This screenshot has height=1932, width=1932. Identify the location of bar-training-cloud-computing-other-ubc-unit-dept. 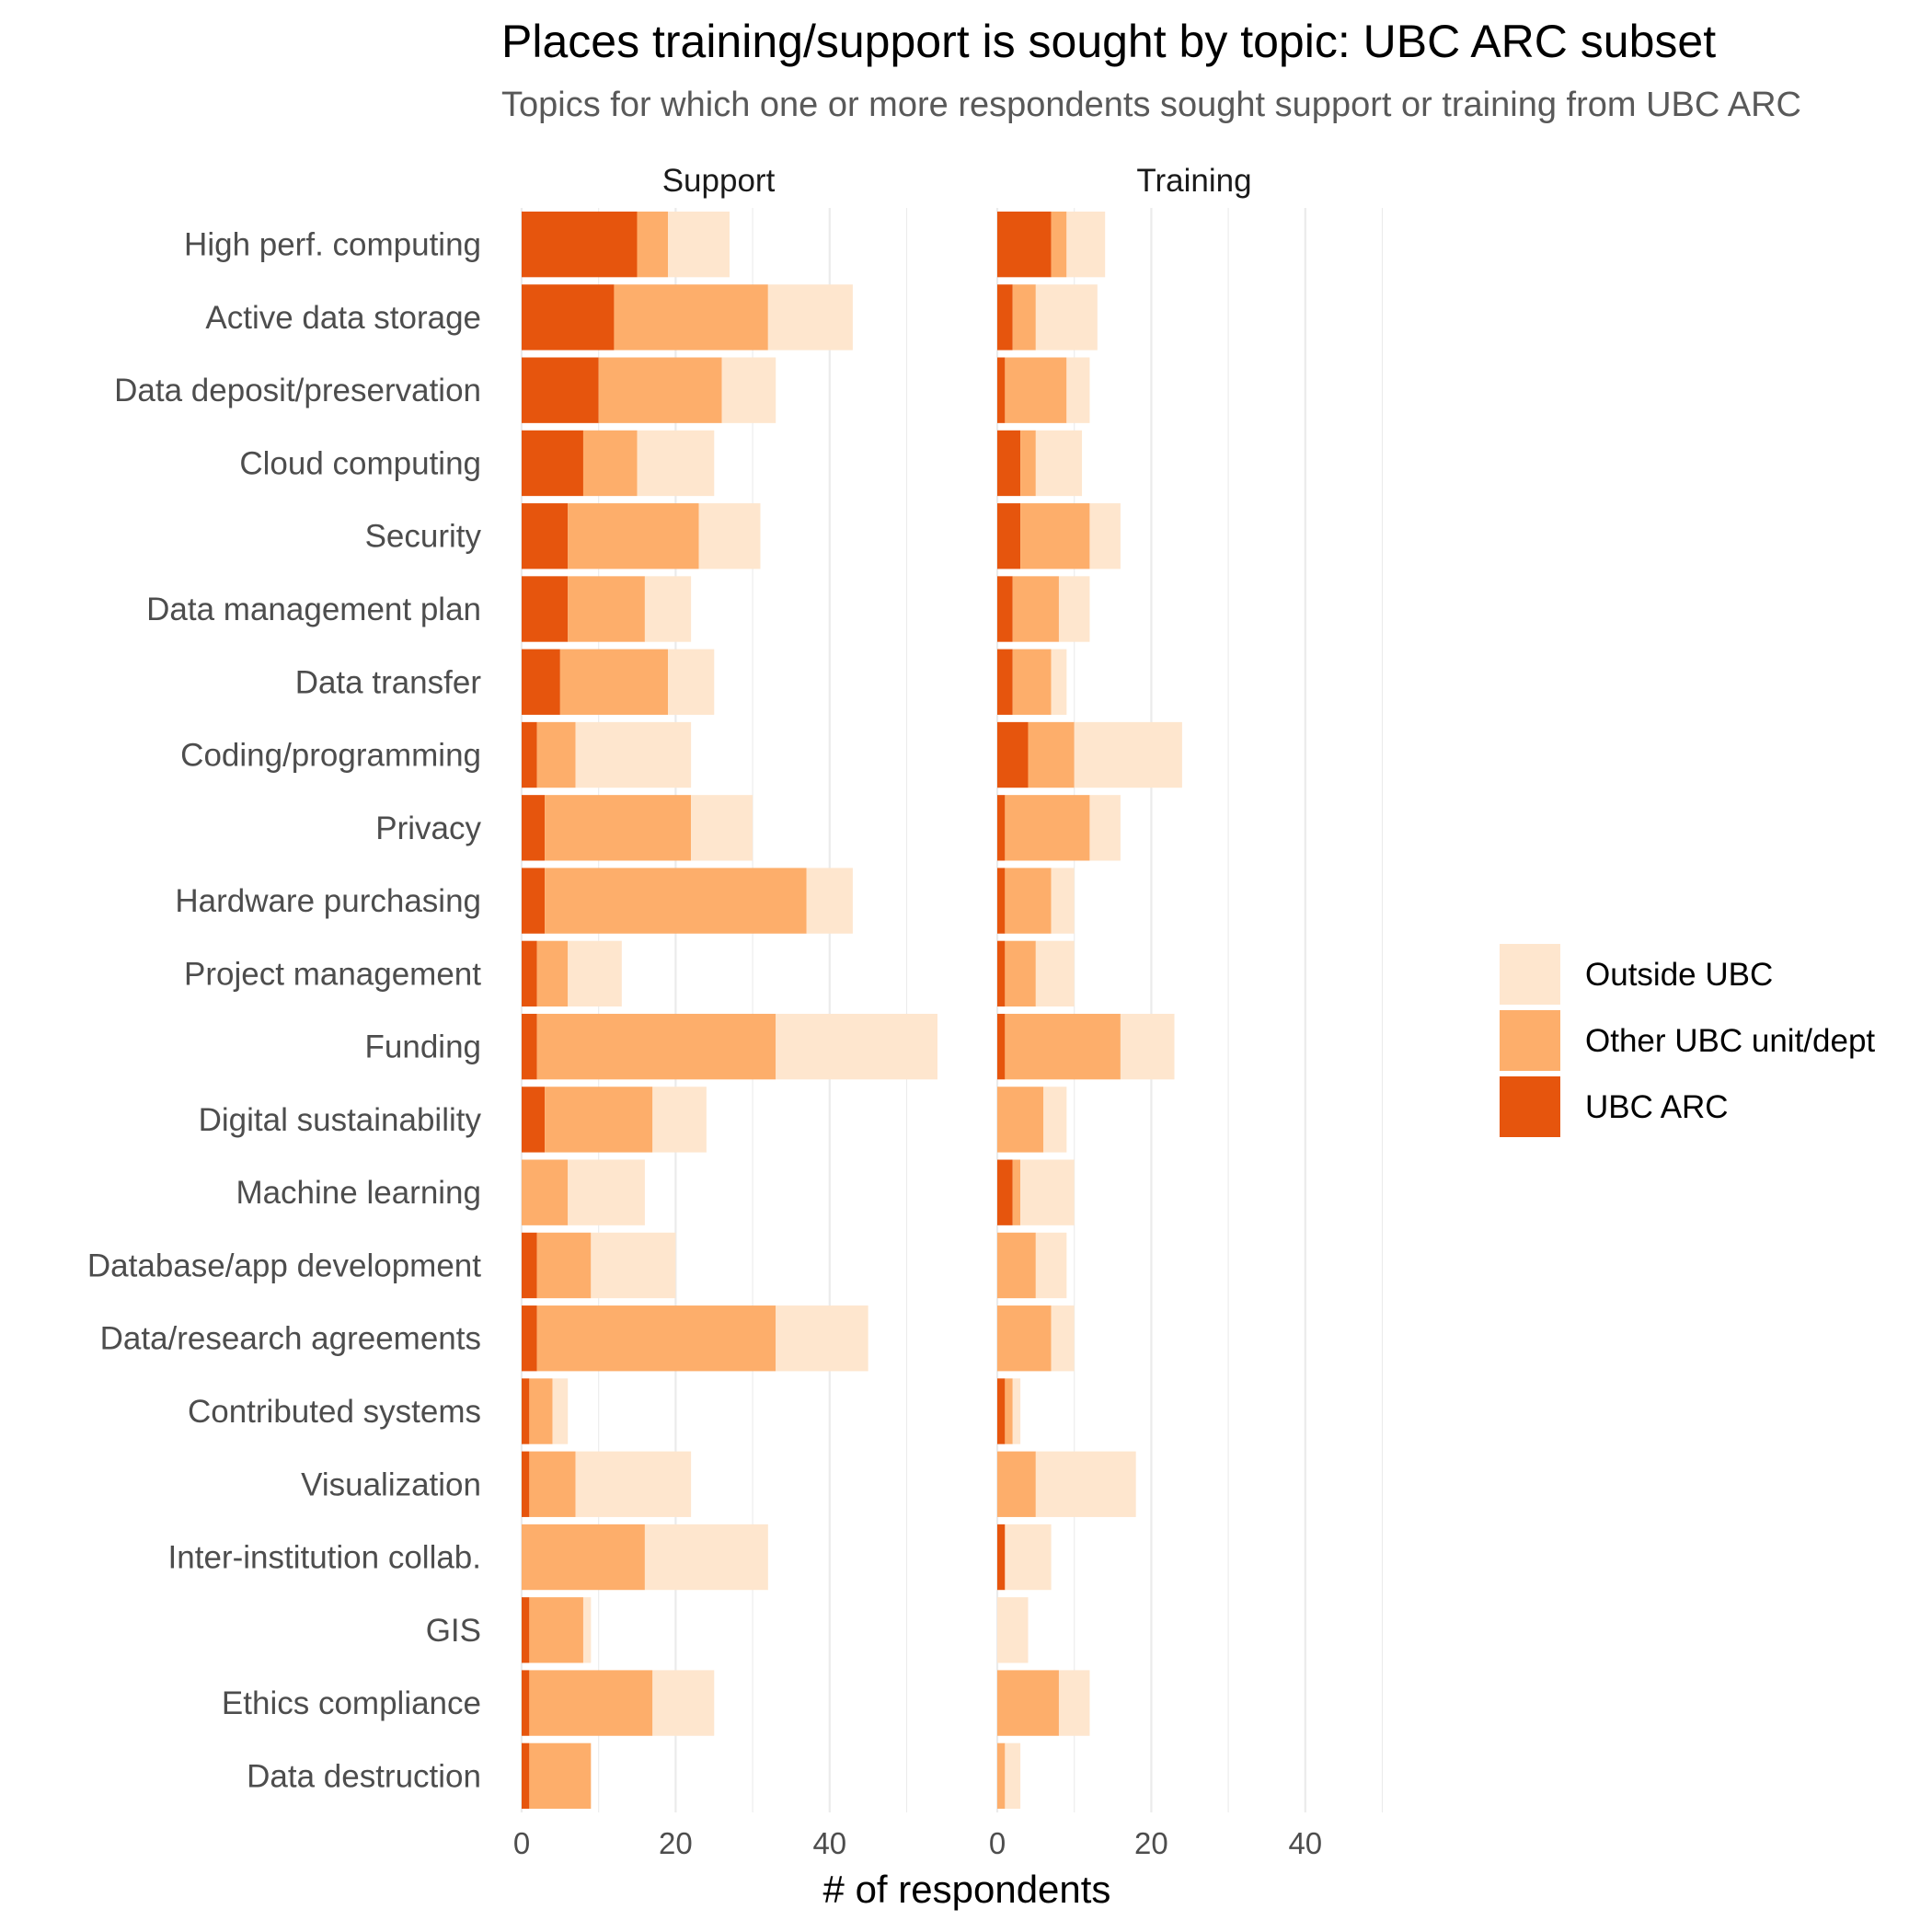
(1028, 463).